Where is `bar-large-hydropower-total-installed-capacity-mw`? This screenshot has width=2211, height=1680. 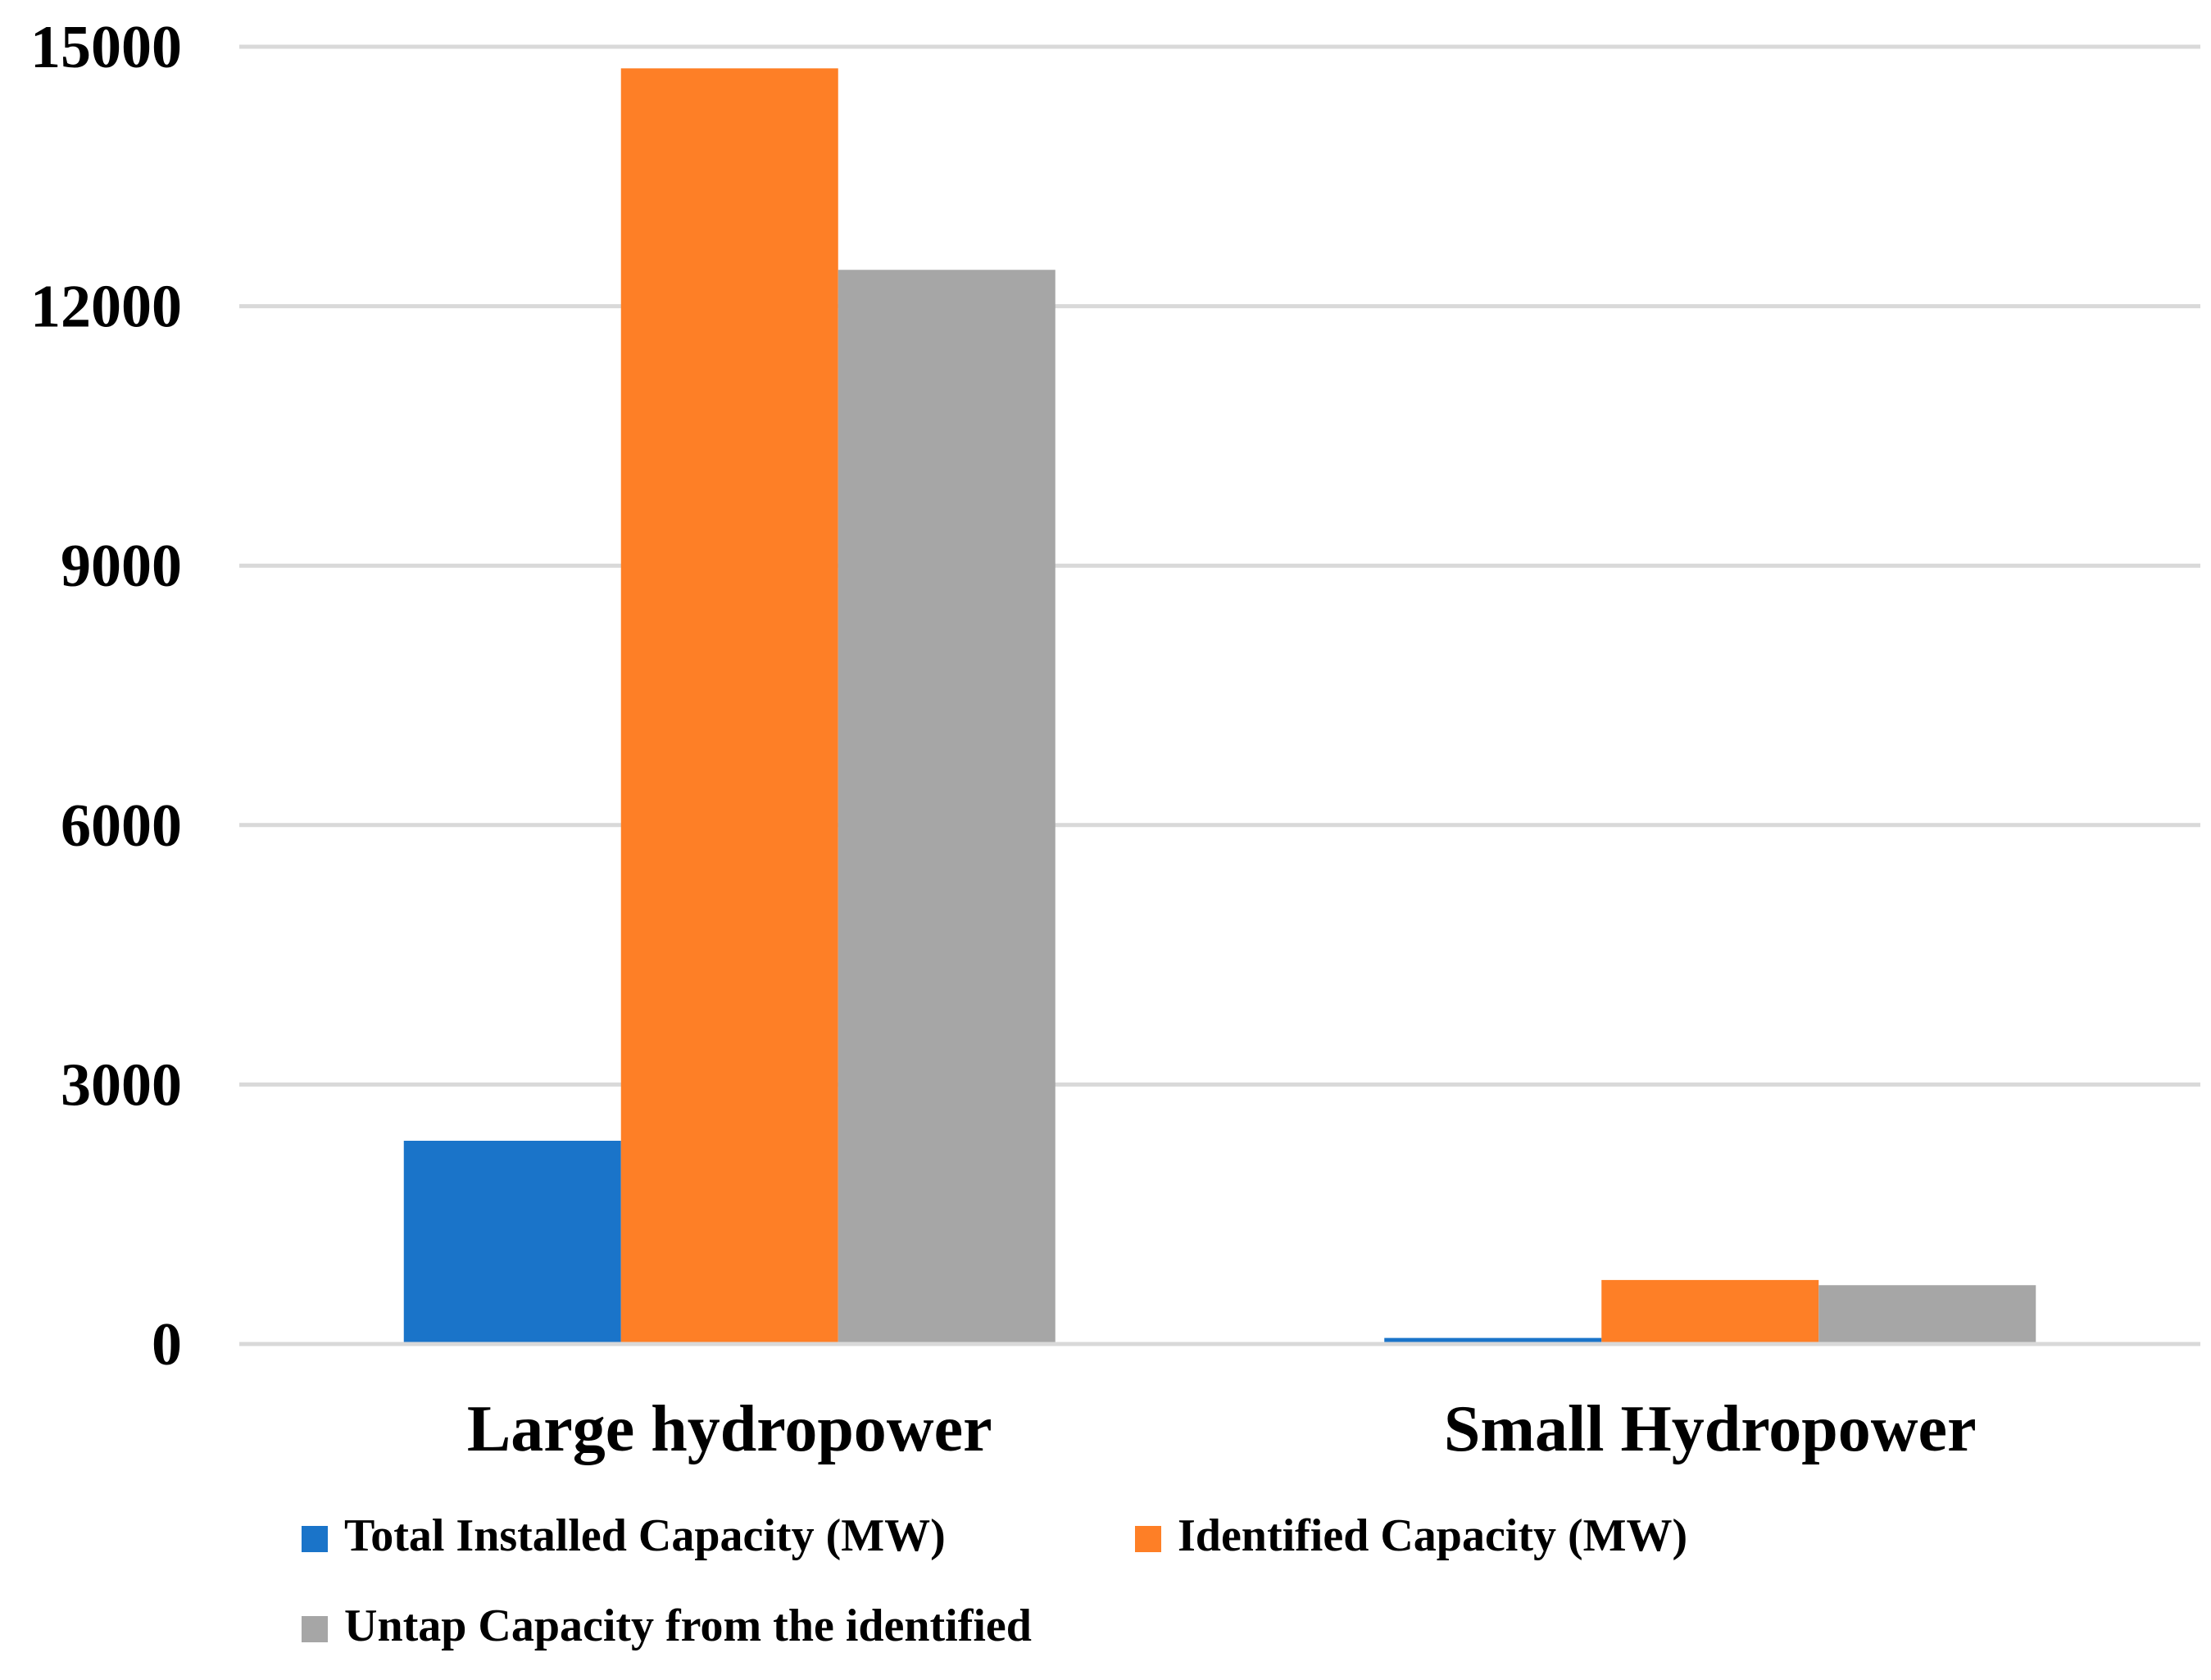
bar-large-hydropower-total-installed-capacity-mw is located at coordinates (512, 1242).